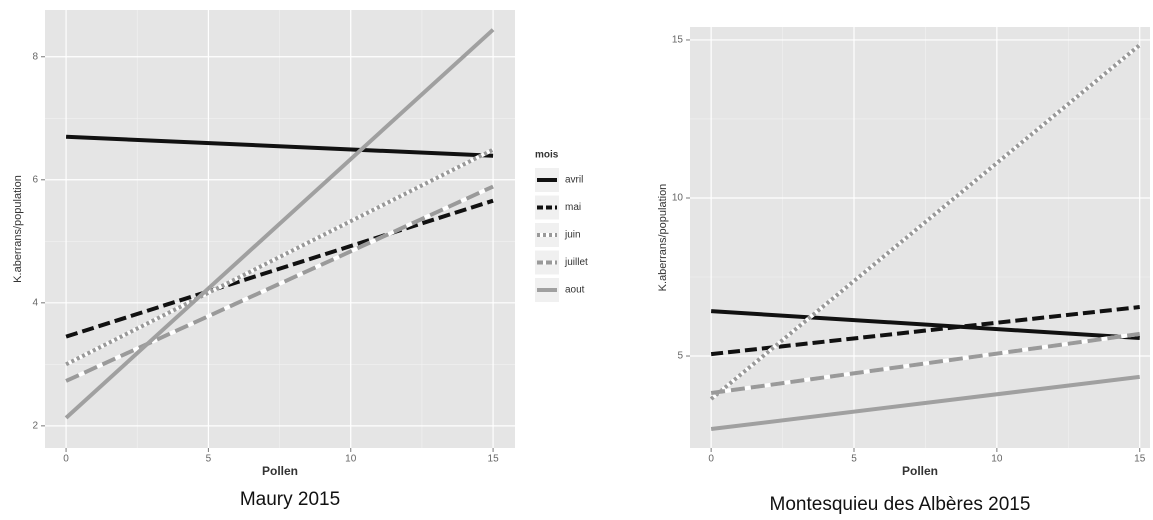 The image size is (1153, 520). I want to click on chart-caption: Maury 2015, so click(290, 499).